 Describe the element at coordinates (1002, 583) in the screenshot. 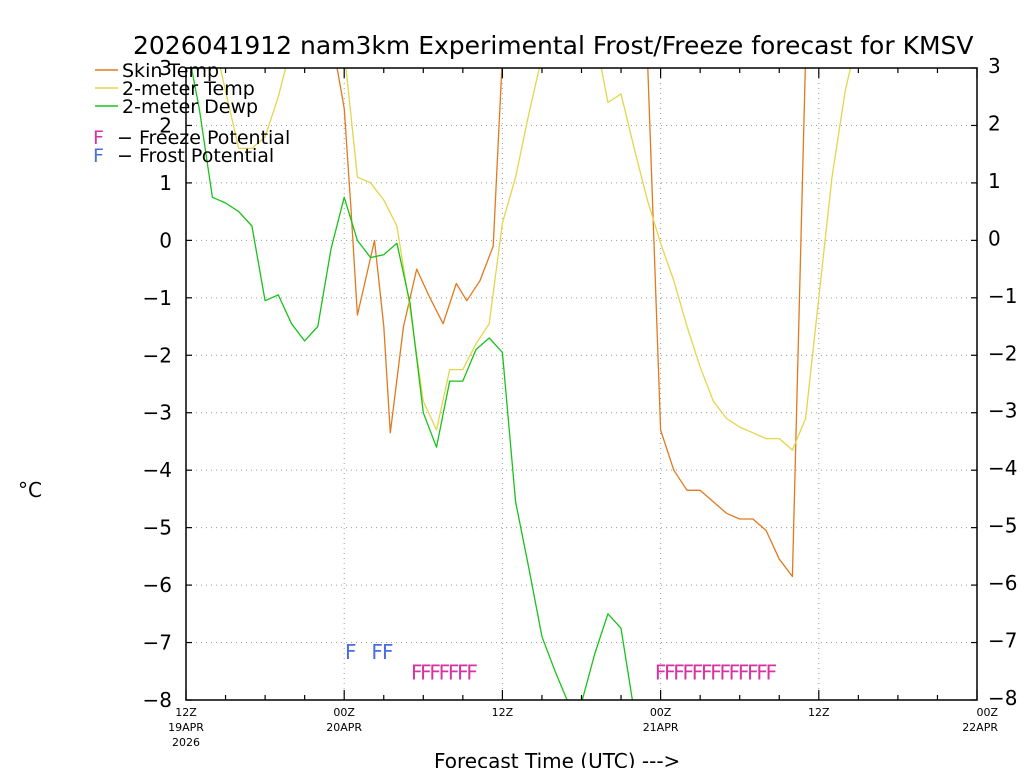

I see `y-tick-label-right: −6` at that location.